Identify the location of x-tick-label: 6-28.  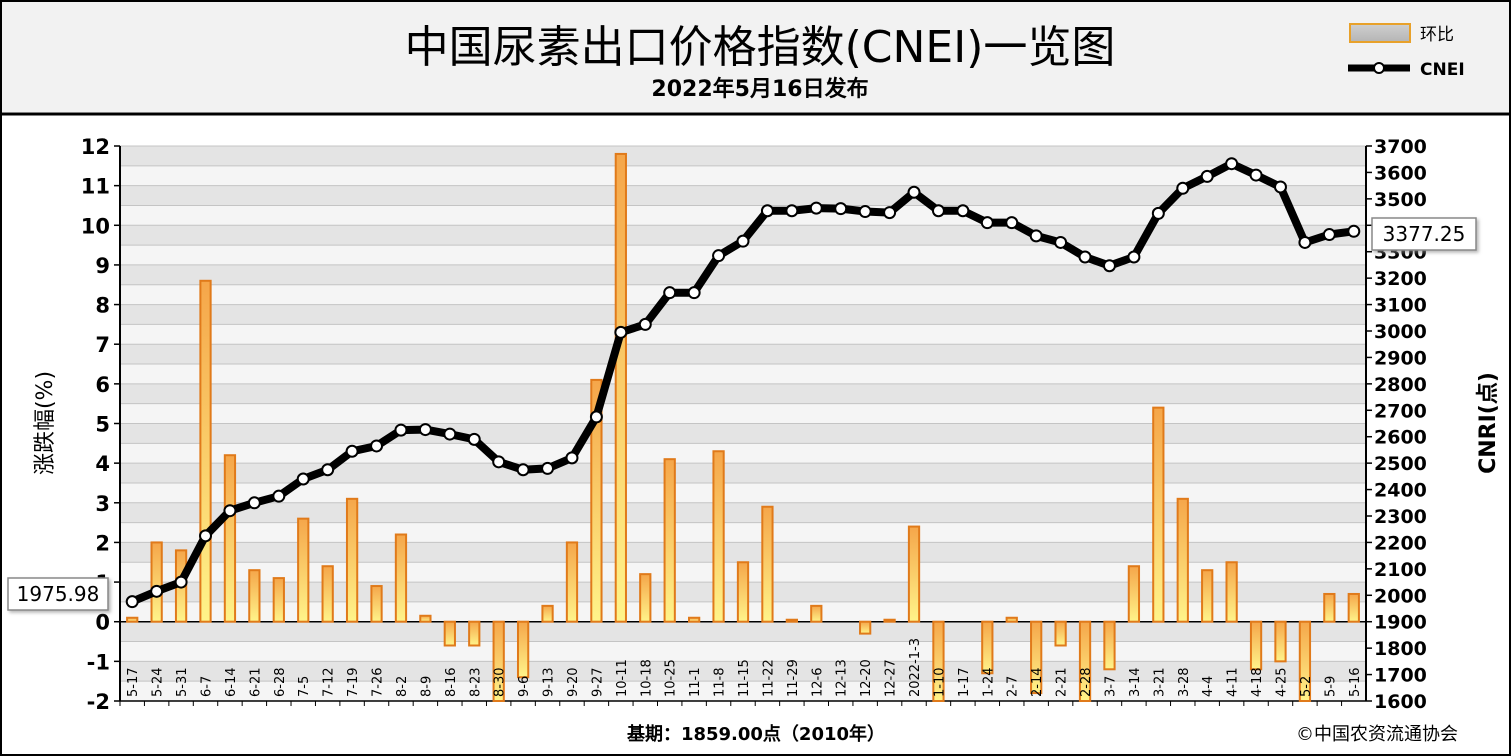
(280, 682).